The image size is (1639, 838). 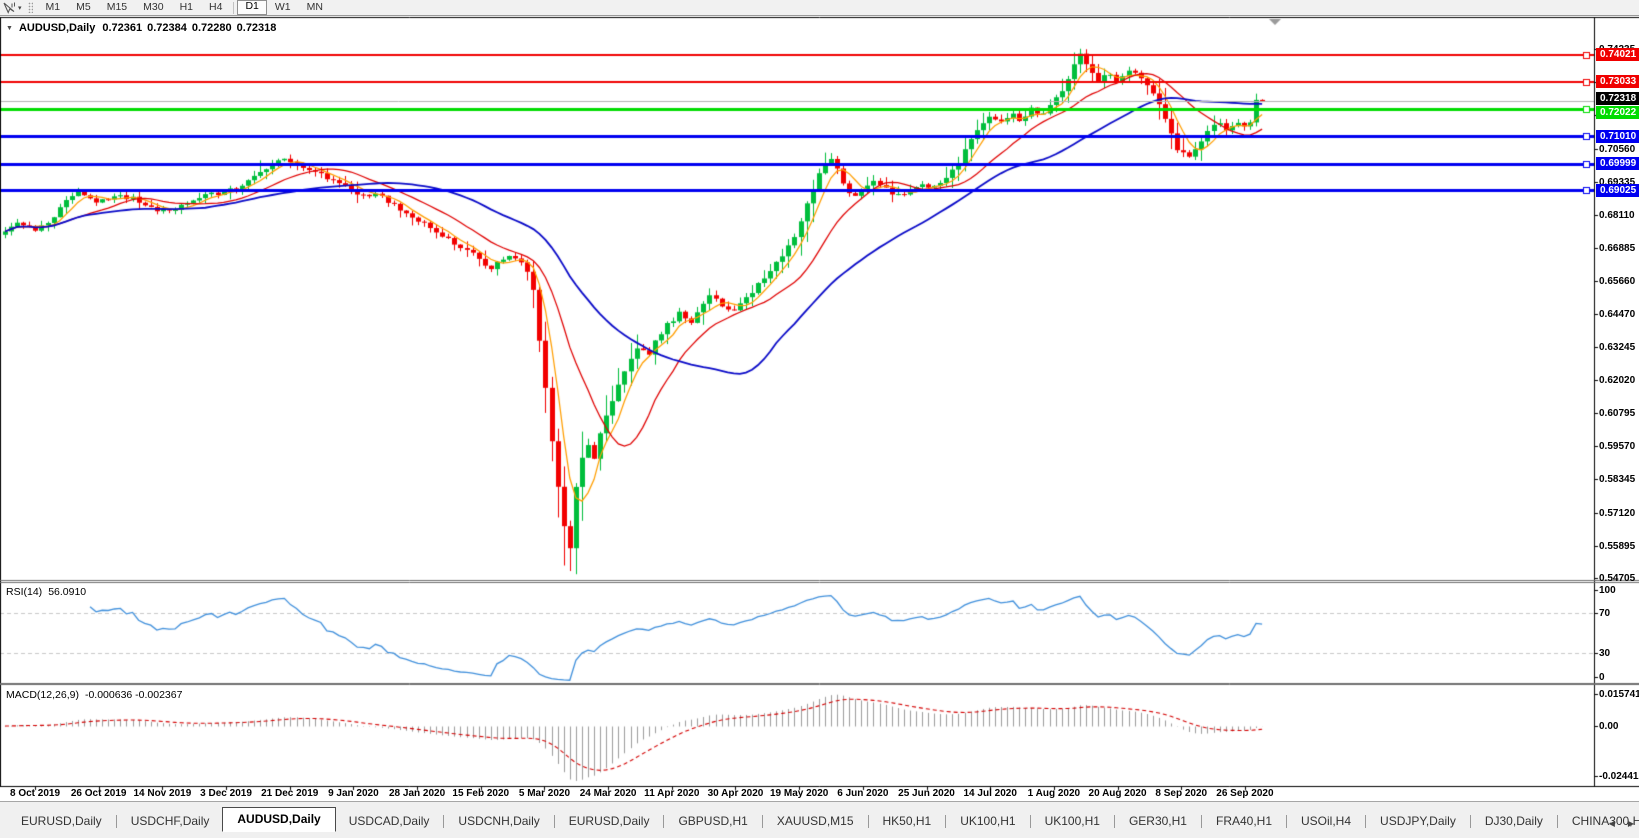 I want to click on timeframe-button-w1: W1, so click(x=282, y=7).